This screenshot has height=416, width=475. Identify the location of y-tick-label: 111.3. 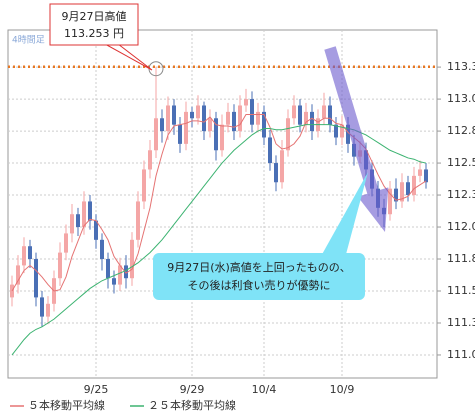
(461, 322).